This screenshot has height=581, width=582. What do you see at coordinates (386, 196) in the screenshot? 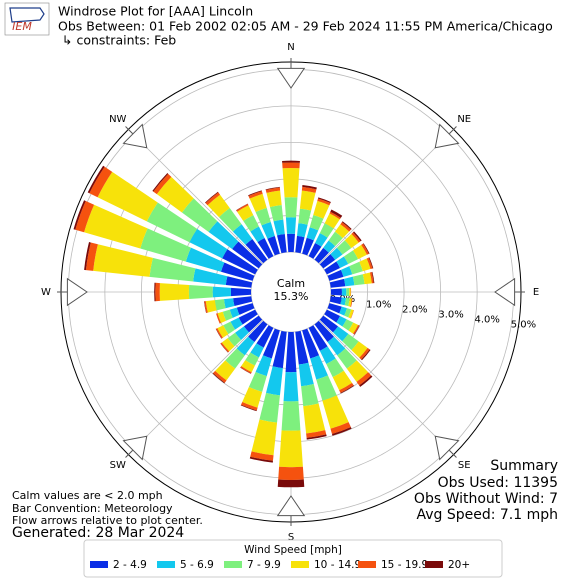
I see `spoke` at bounding box center [386, 196].